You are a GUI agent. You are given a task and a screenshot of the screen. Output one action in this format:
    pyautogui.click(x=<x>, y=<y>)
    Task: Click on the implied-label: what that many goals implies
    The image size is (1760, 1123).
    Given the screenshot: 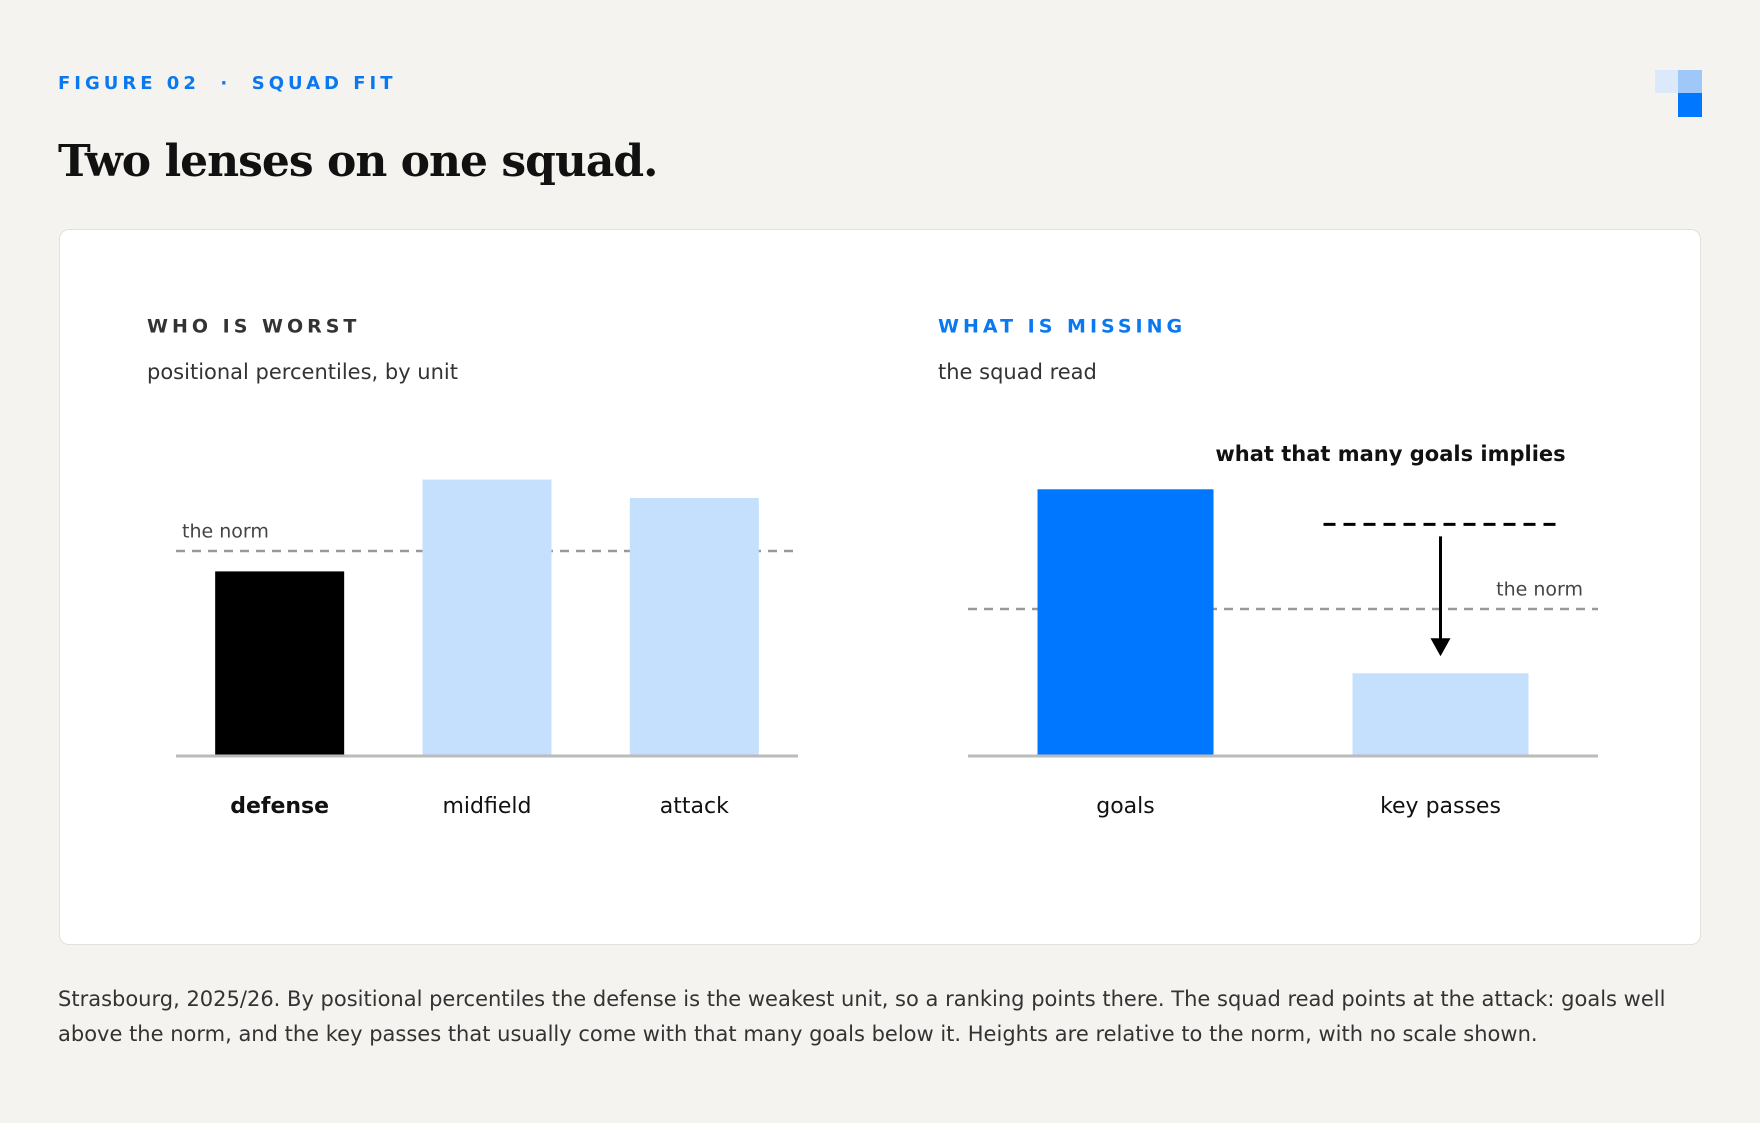 What is the action you would take?
    pyautogui.click(x=1390, y=454)
    